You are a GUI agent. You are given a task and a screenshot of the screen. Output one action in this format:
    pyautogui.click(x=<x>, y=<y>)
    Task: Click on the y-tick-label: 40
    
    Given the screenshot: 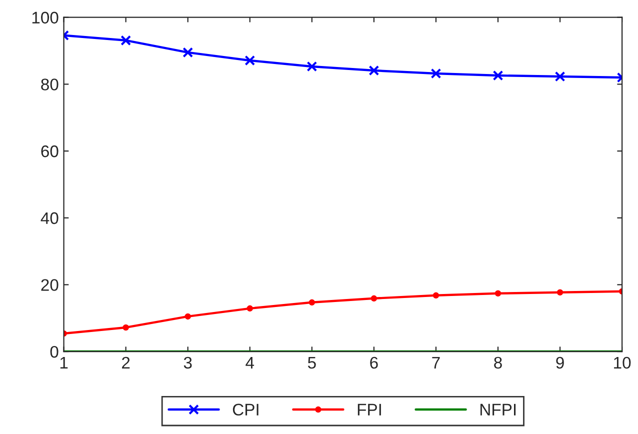 What is the action you would take?
    pyautogui.click(x=49, y=218)
    